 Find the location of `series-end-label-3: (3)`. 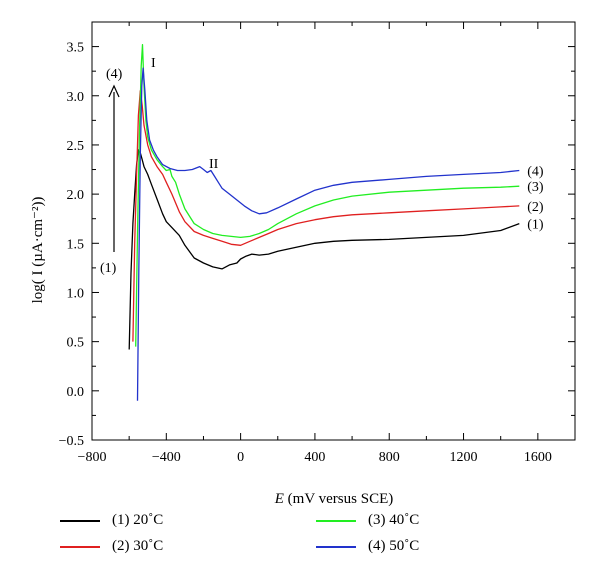

series-end-label-3: (3) is located at coordinates (535, 187).